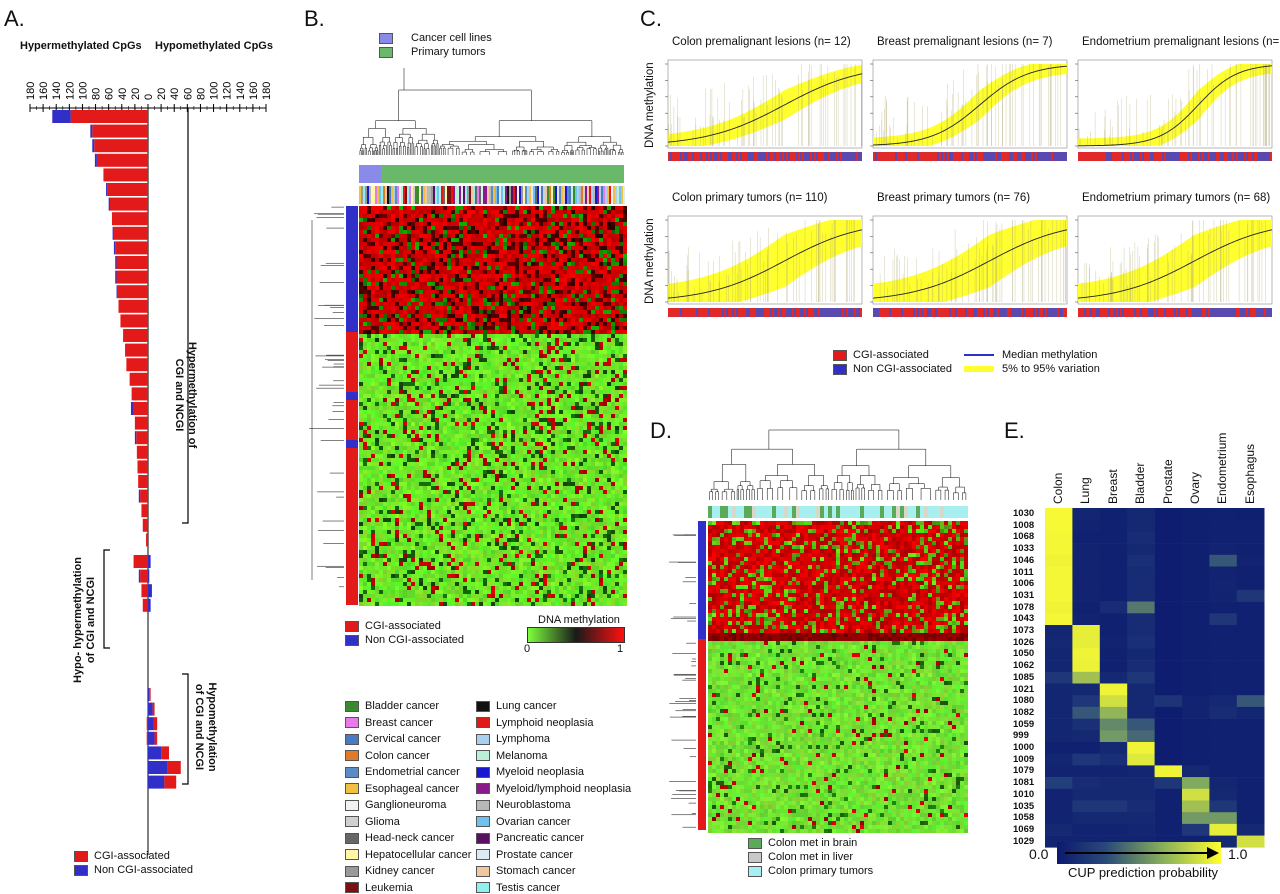 This screenshot has width=1280, height=894. Describe the element at coordinates (91, 131) in the screenshot. I see `bar-ncgi-hyper` at that location.